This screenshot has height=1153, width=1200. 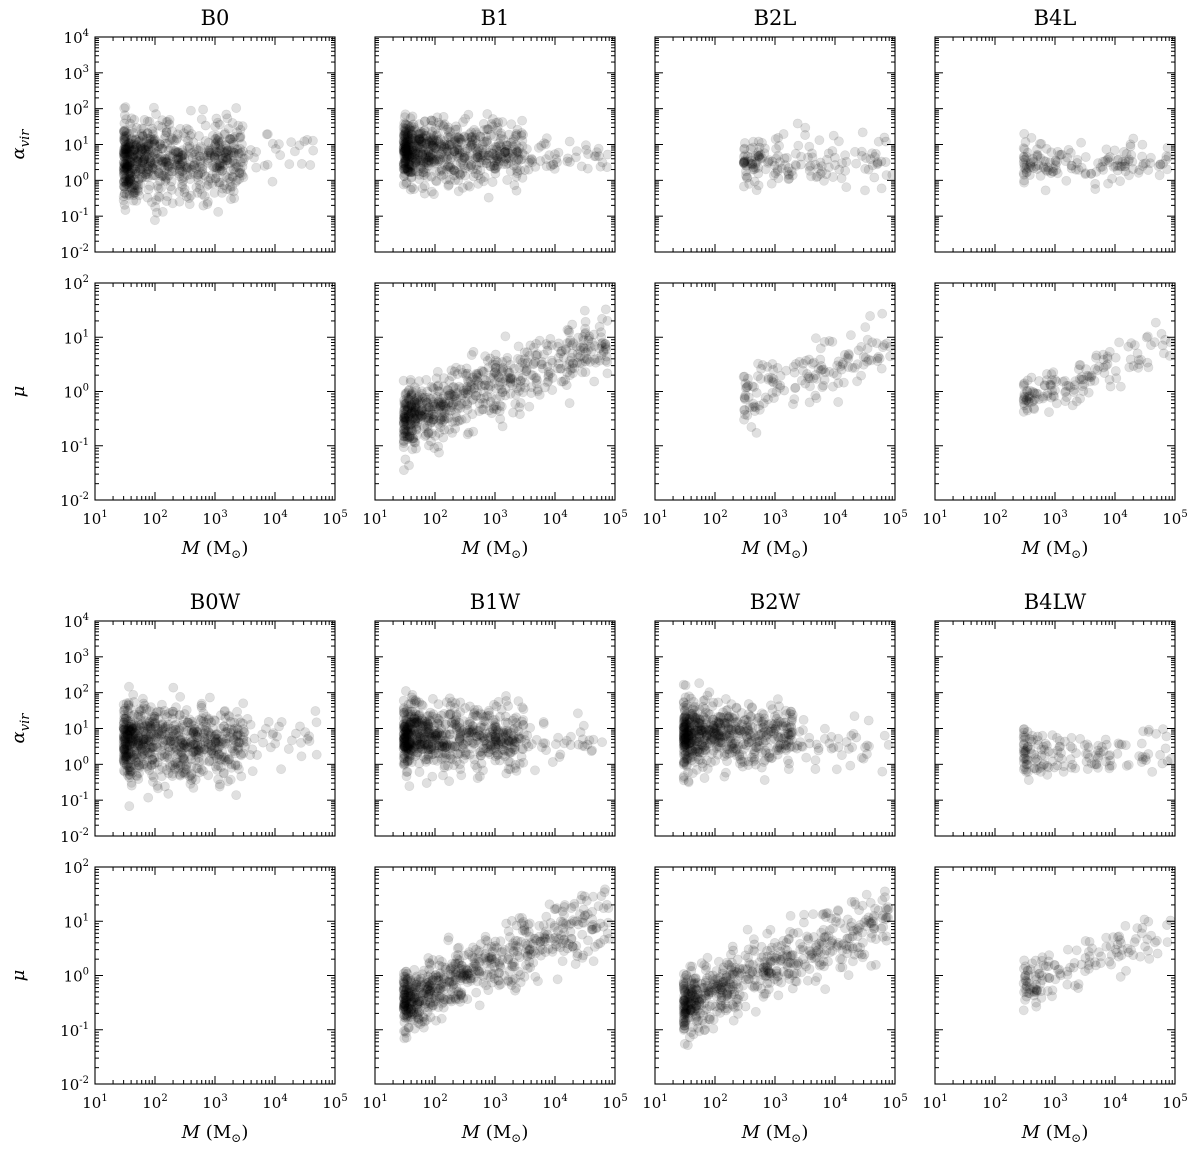 I want to click on y-tick-label: 10⁴, so click(x=76, y=37).